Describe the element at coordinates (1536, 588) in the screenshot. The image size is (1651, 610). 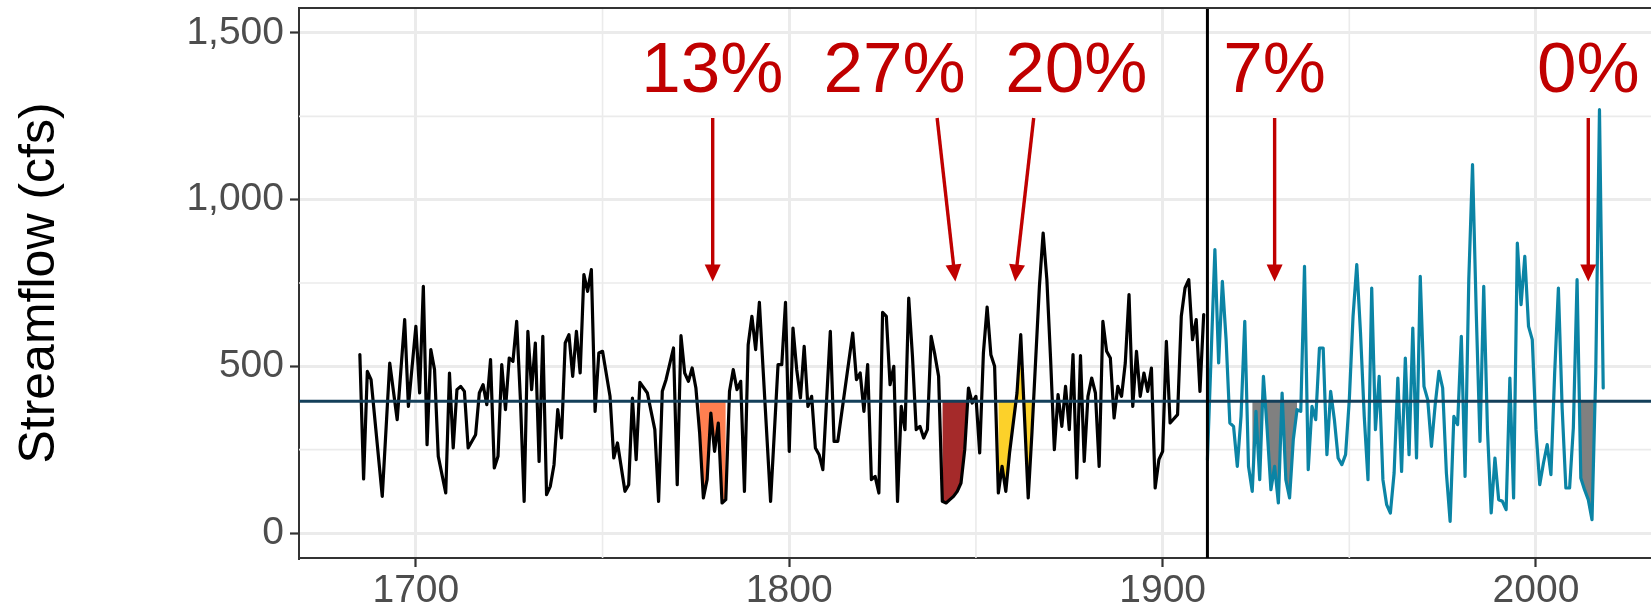
I see `x-tick-label: 2000` at that location.